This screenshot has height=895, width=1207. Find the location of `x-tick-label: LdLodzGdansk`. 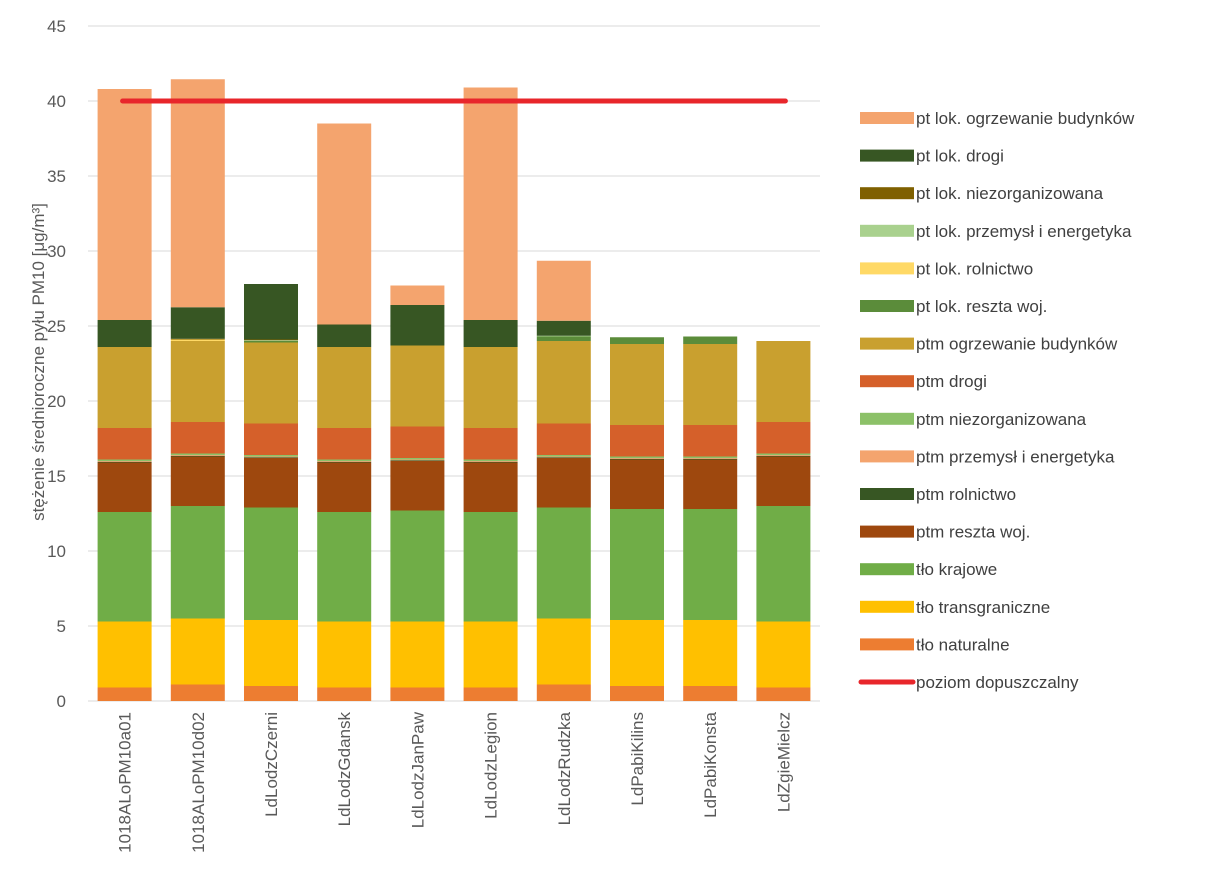

x-tick-label: LdLodzGdansk is located at coordinates (344, 769).